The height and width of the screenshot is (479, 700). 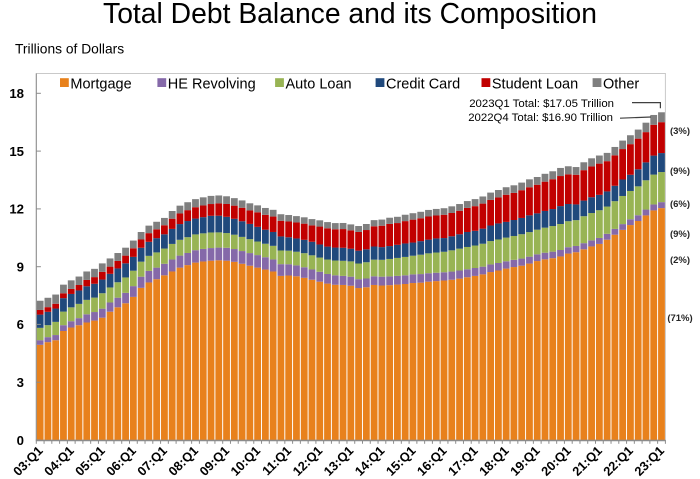 I want to click on svg-text: 2023Q1 Total: $17.05 Trillion, so click(x=541, y=104).